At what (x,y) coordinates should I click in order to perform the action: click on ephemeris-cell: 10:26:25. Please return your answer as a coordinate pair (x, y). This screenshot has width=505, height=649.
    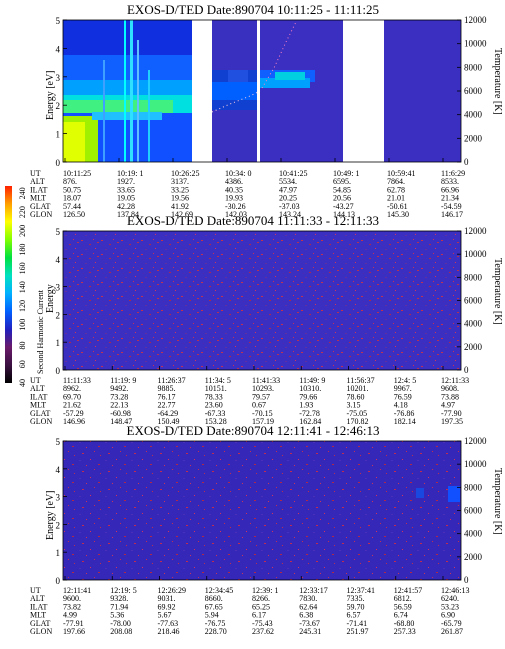
    Looking at the image, I should click on (185, 173).